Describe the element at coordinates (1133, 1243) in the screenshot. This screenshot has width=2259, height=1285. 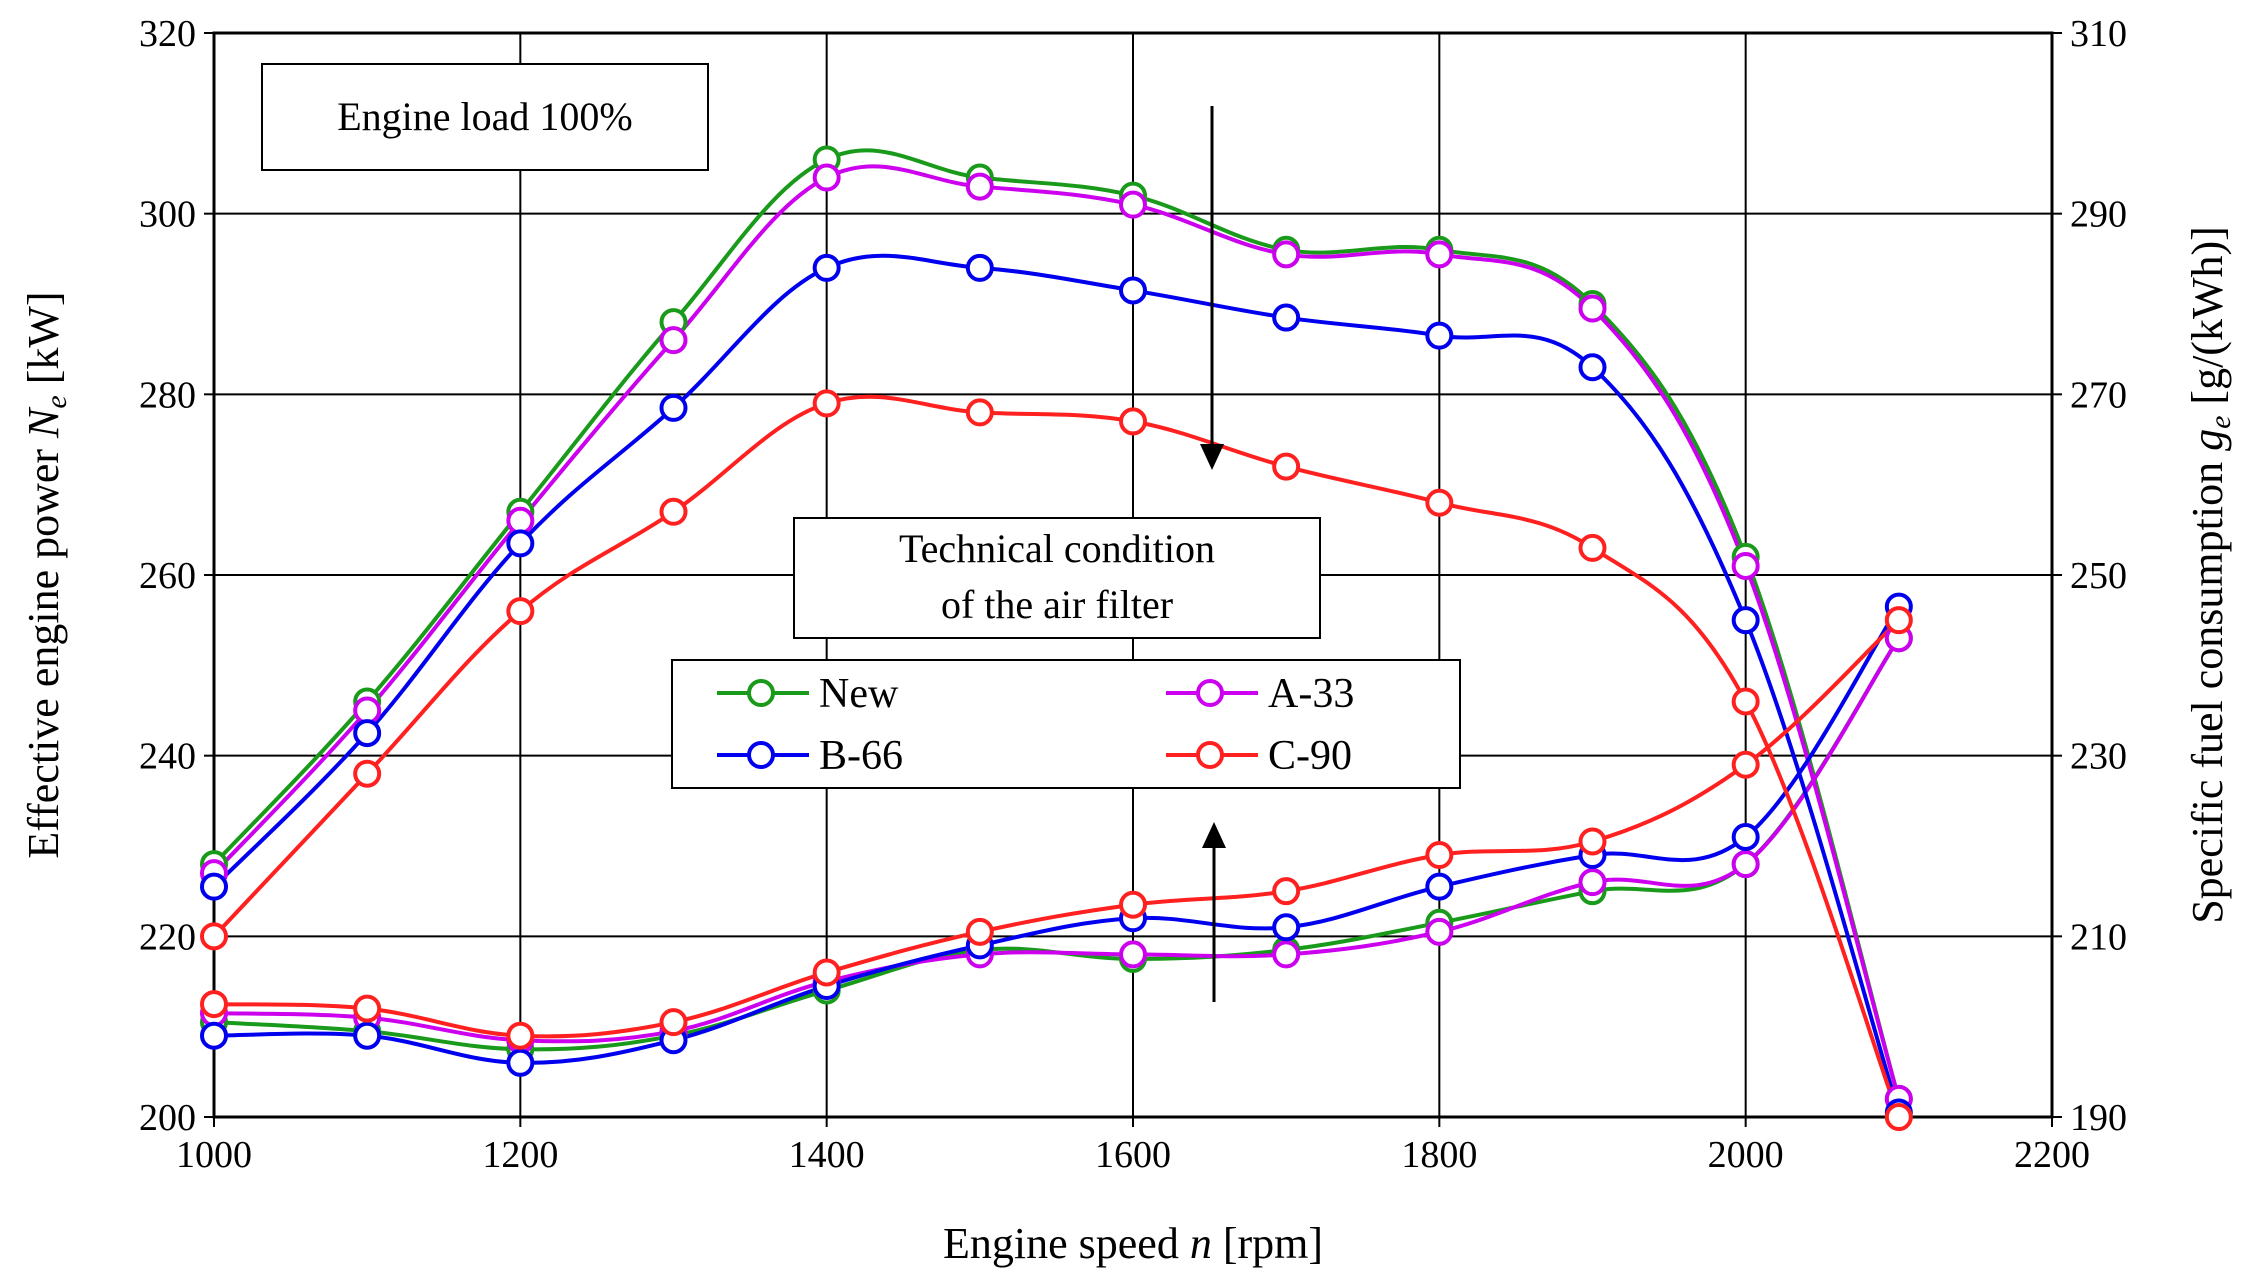
I see `x-axis-title: Engine speed n [rpm]` at that location.